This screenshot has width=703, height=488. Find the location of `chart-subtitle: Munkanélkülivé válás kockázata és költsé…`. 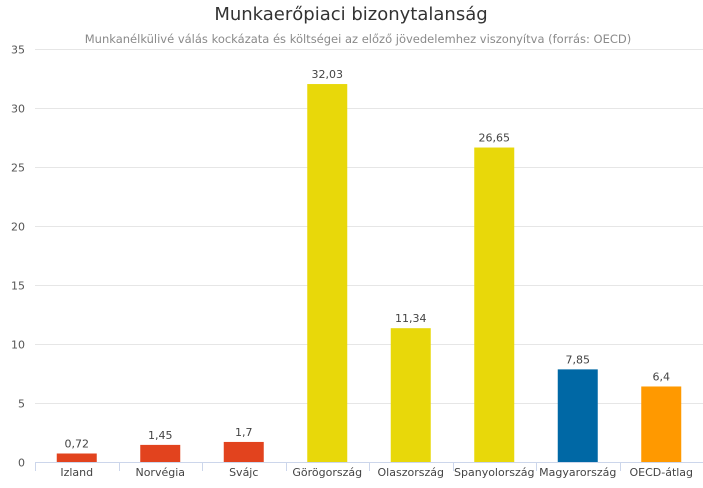

chart-subtitle: Munkanélkülivé válás kockázata és költsé… is located at coordinates (358, 39).